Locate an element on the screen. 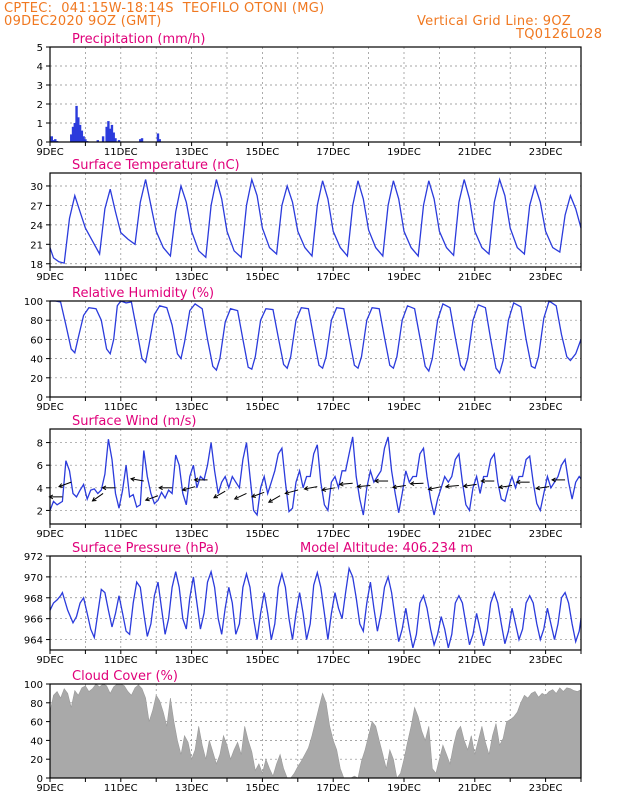  run-code: TQ0126L028 is located at coordinates (559, 34).